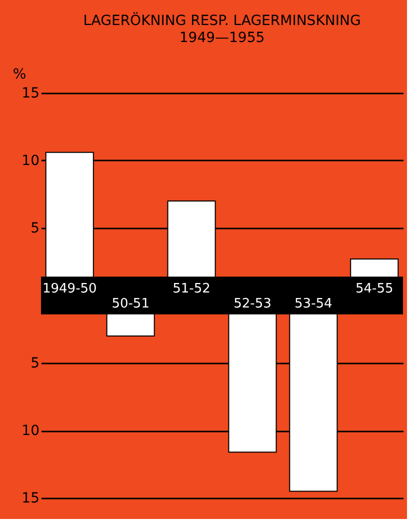 This screenshot has width=420, height=524. What do you see at coordinates (69, 289) in the screenshot?
I see `x-tick-label: 1949-50` at bounding box center [69, 289].